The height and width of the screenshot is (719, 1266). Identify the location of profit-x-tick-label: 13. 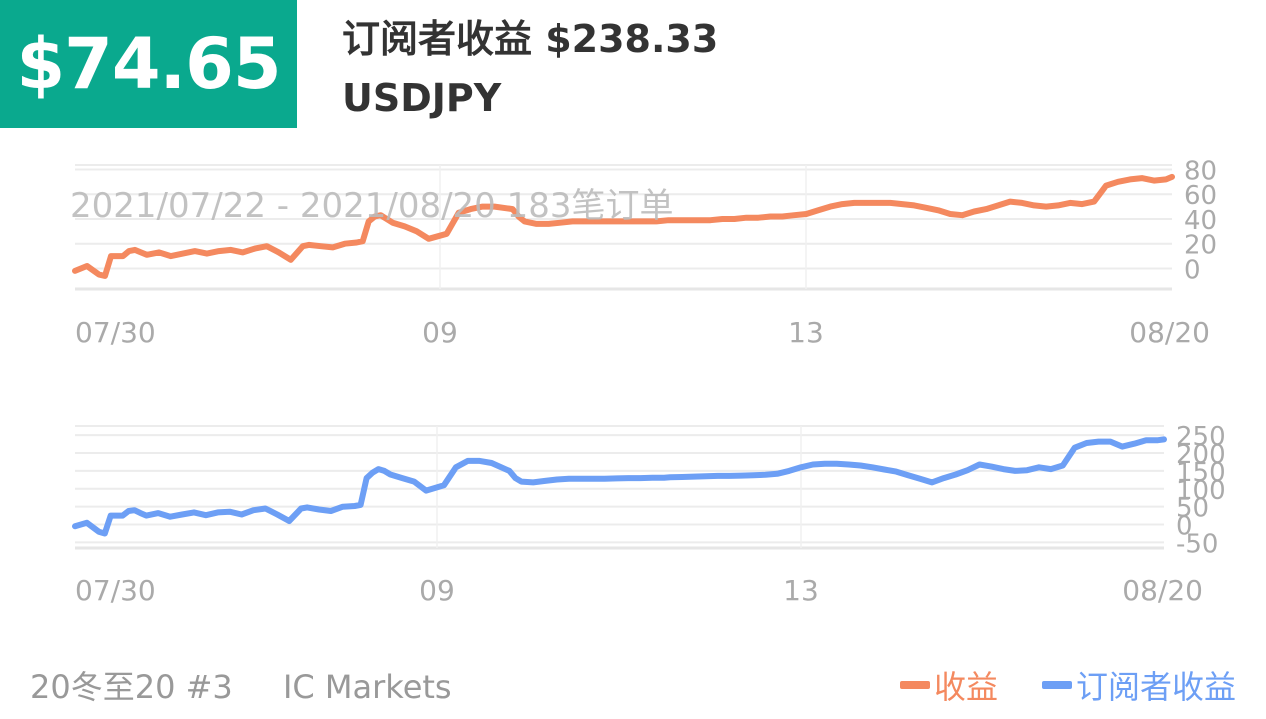
(806, 332).